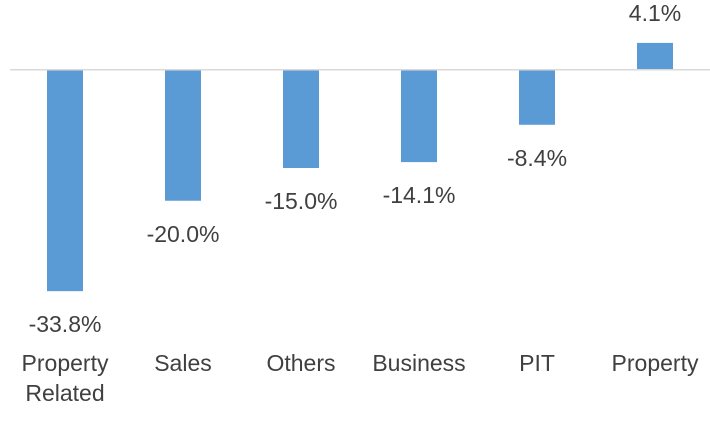 This screenshot has width=710, height=425. Describe the element at coordinates (655, 13) in the screenshot. I see `value-label: 4.1%` at that location.